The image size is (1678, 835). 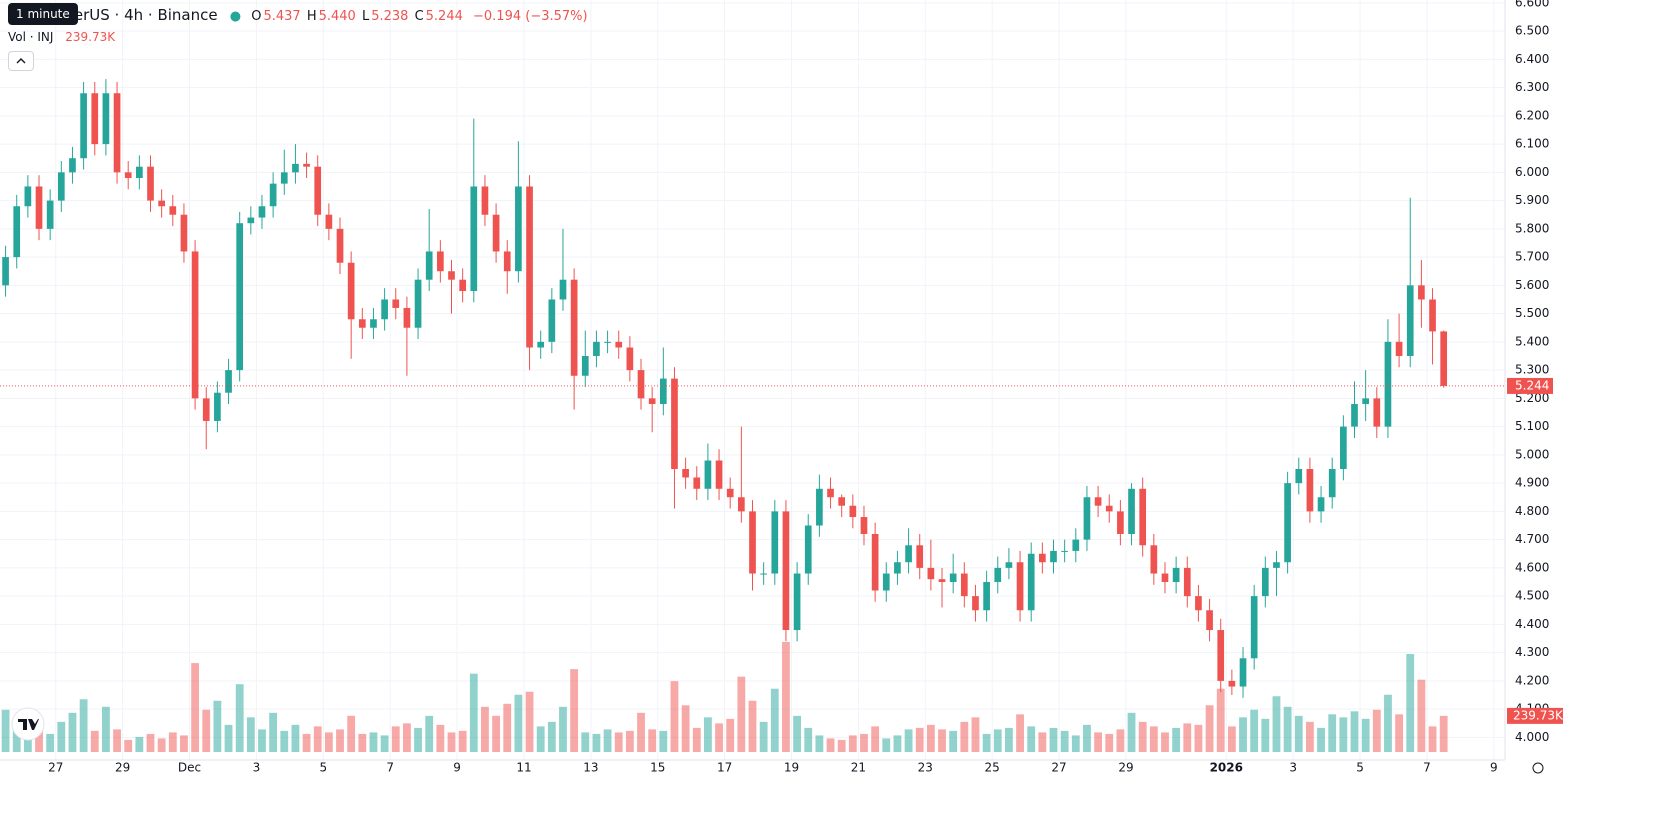 What do you see at coordinates (1226, 768) in the screenshot?
I see `x-tick-label: 2026` at bounding box center [1226, 768].